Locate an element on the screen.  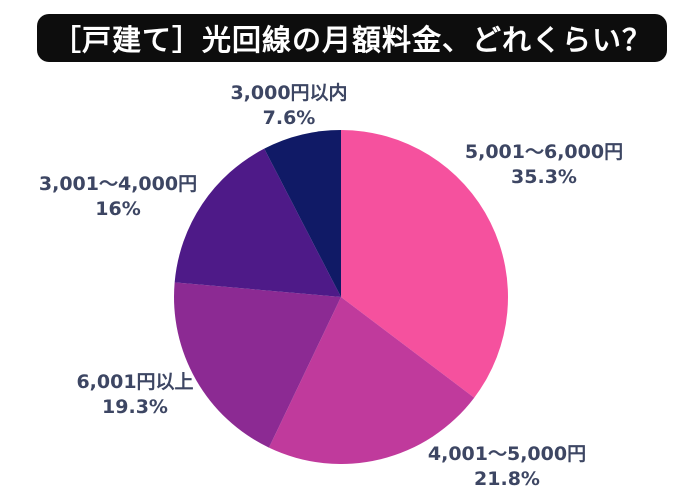
pie-label-text: 3,001〜4,000円 is located at coordinates (118, 184).